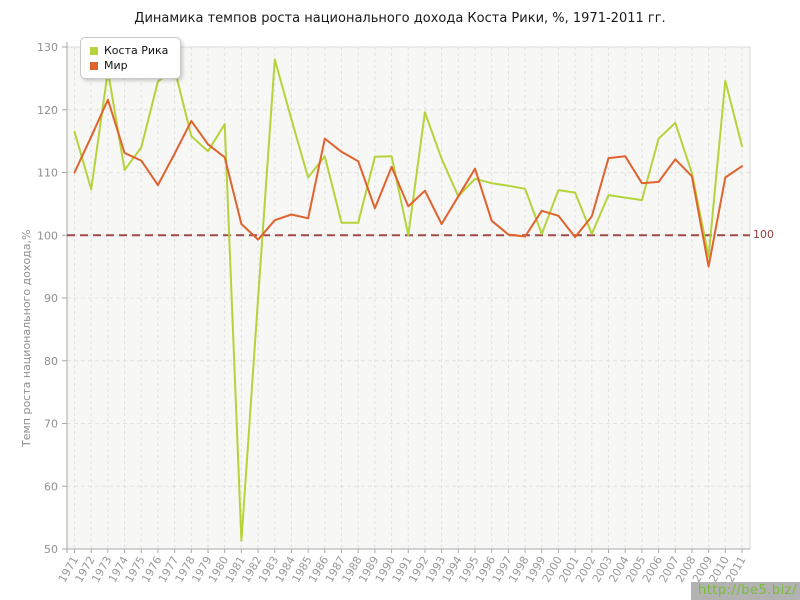  I want to click on y-tick-label-120: 120, so click(47, 110).